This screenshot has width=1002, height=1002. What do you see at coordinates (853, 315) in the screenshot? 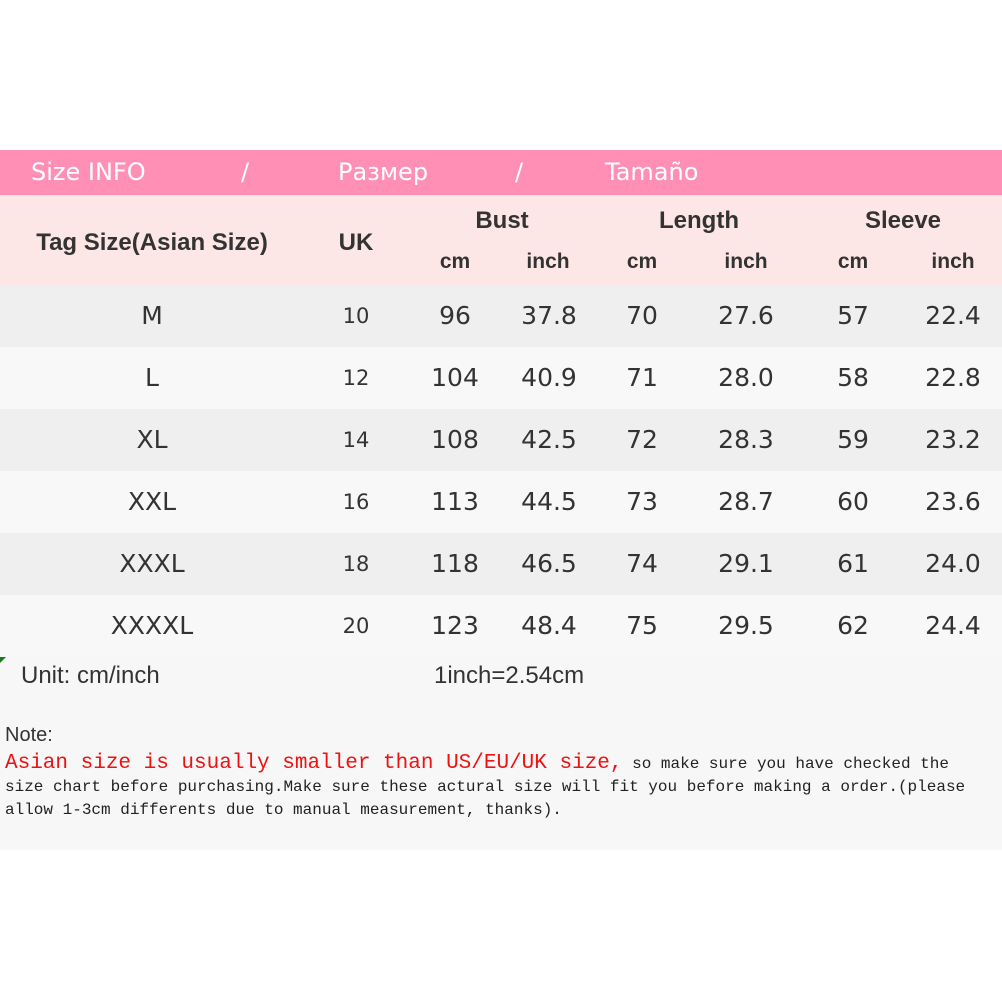
I see `cell-sleeve-cm: 57` at bounding box center [853, 315].